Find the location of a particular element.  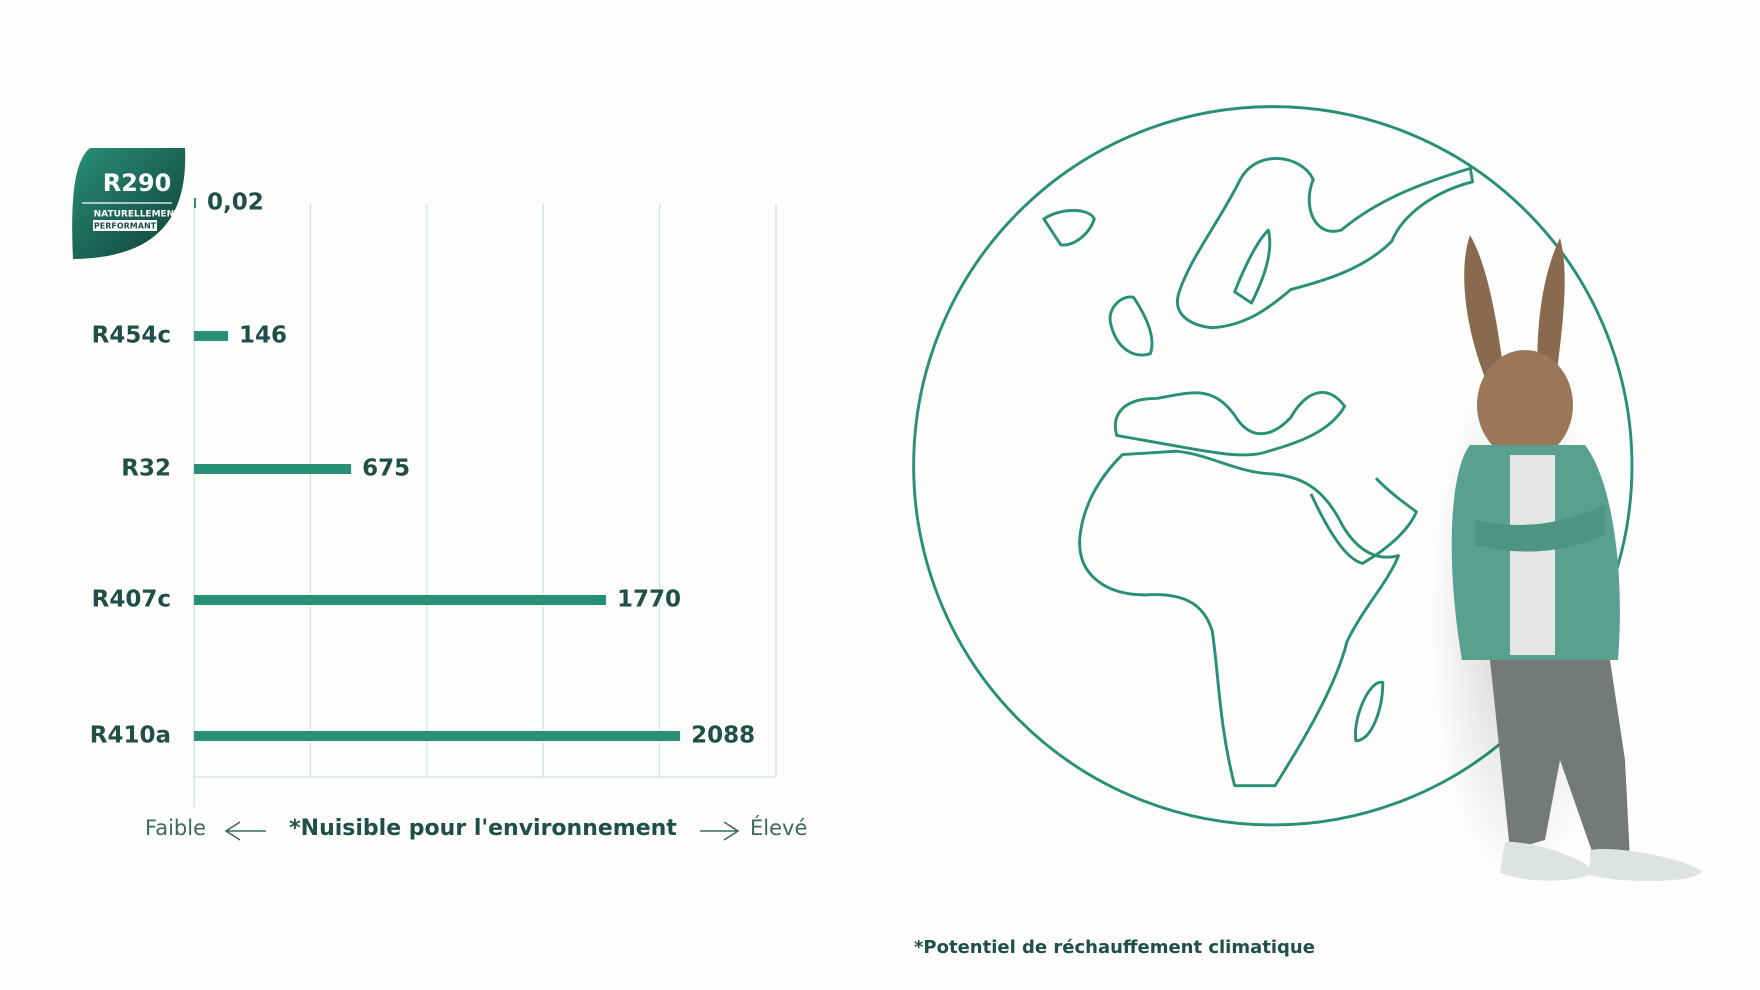

x-axis-low: Faible is located at coordinates (175, 828).